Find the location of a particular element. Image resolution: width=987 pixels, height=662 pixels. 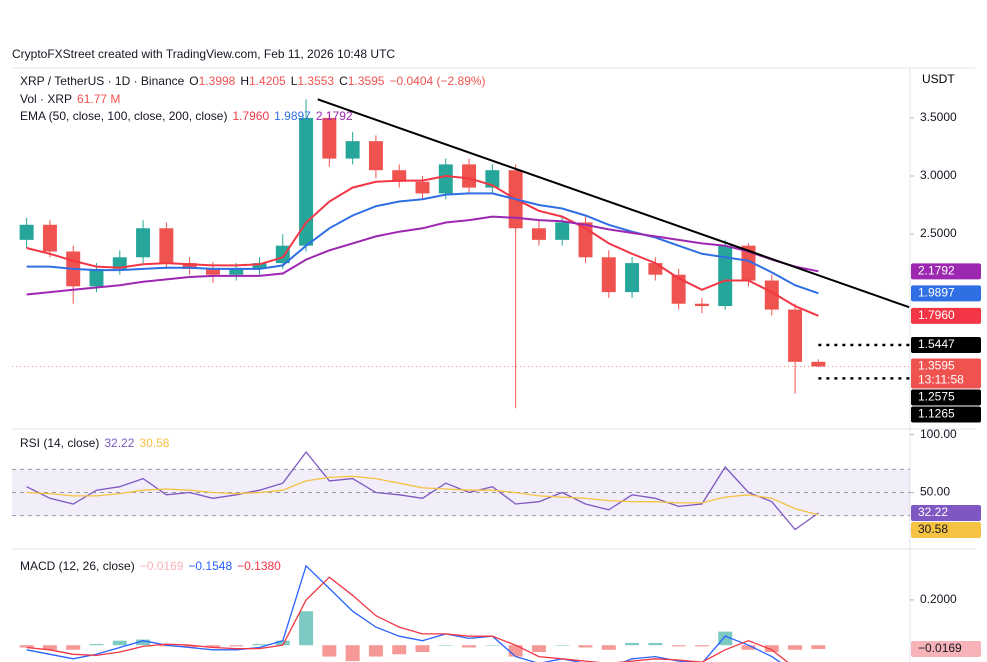

rsi-legend: RSI (14, close) 32.22 30.58 is located at coordinates (97, 443).